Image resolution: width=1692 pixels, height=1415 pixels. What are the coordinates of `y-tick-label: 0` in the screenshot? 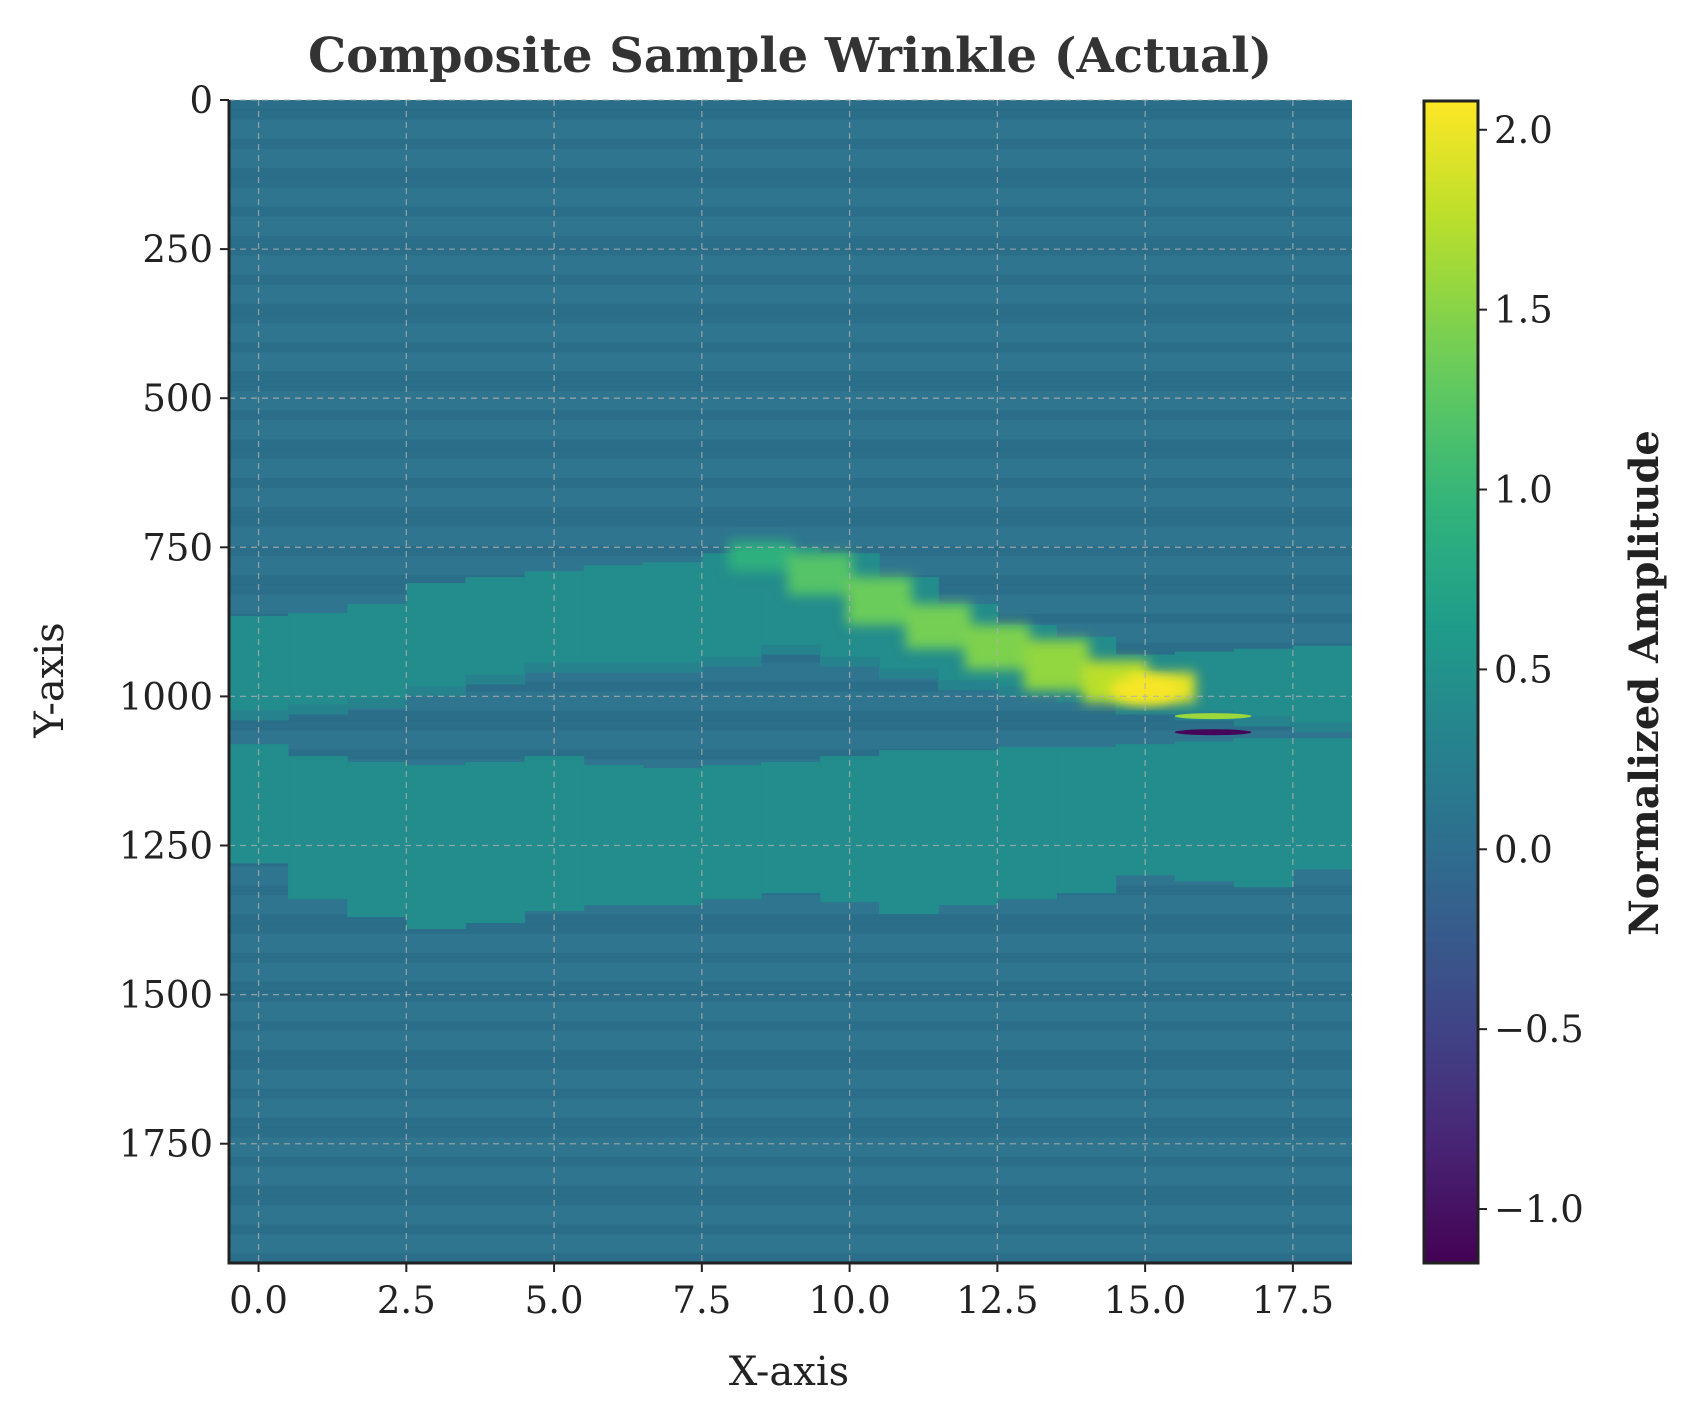 It's located at (201, 100).